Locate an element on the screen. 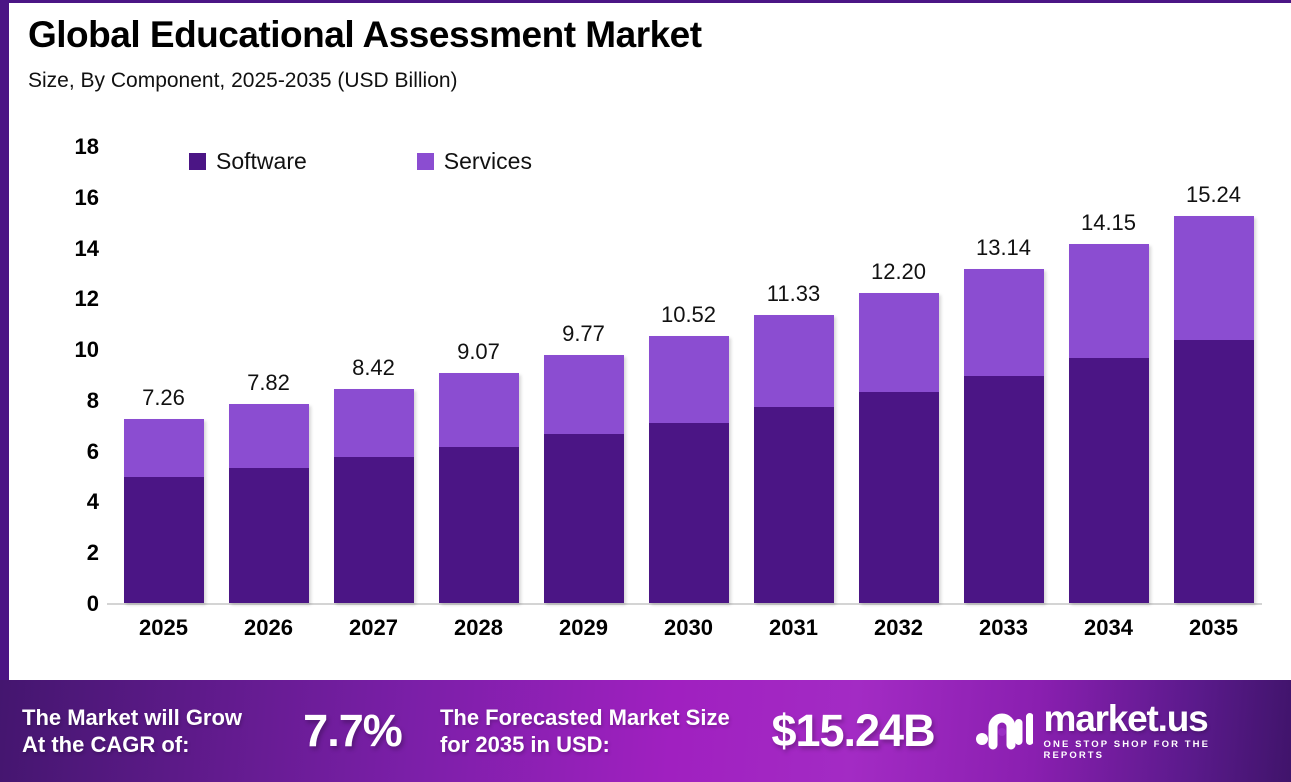 The width and height of the screenshot is (1291, 782). cagr-label: The Market will Grow At the CAGR of: is located at coordinates (132, 731).